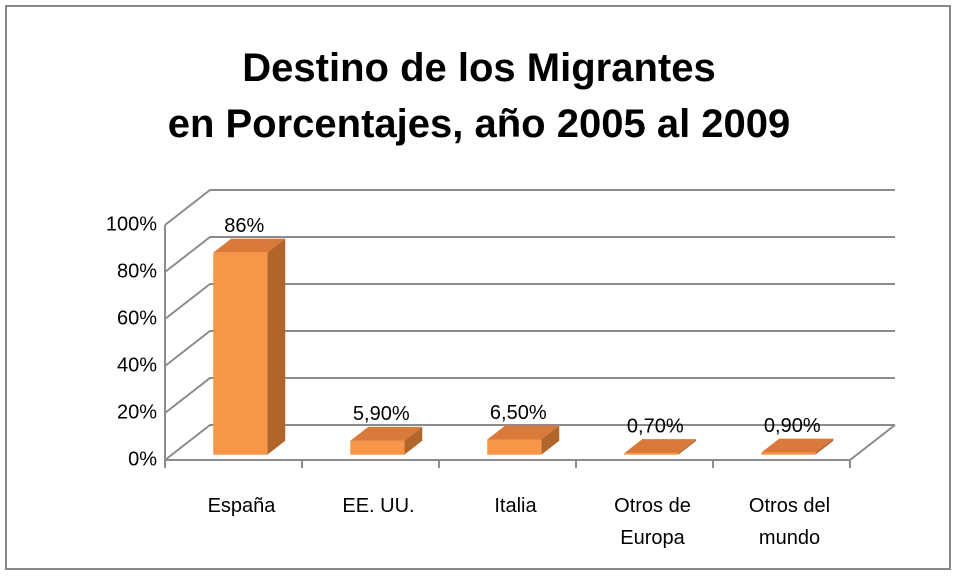  What do you see at coordinates (244, 226) in the screenshot?
I see `value-label: 86%` at bounding box center [244, 226].